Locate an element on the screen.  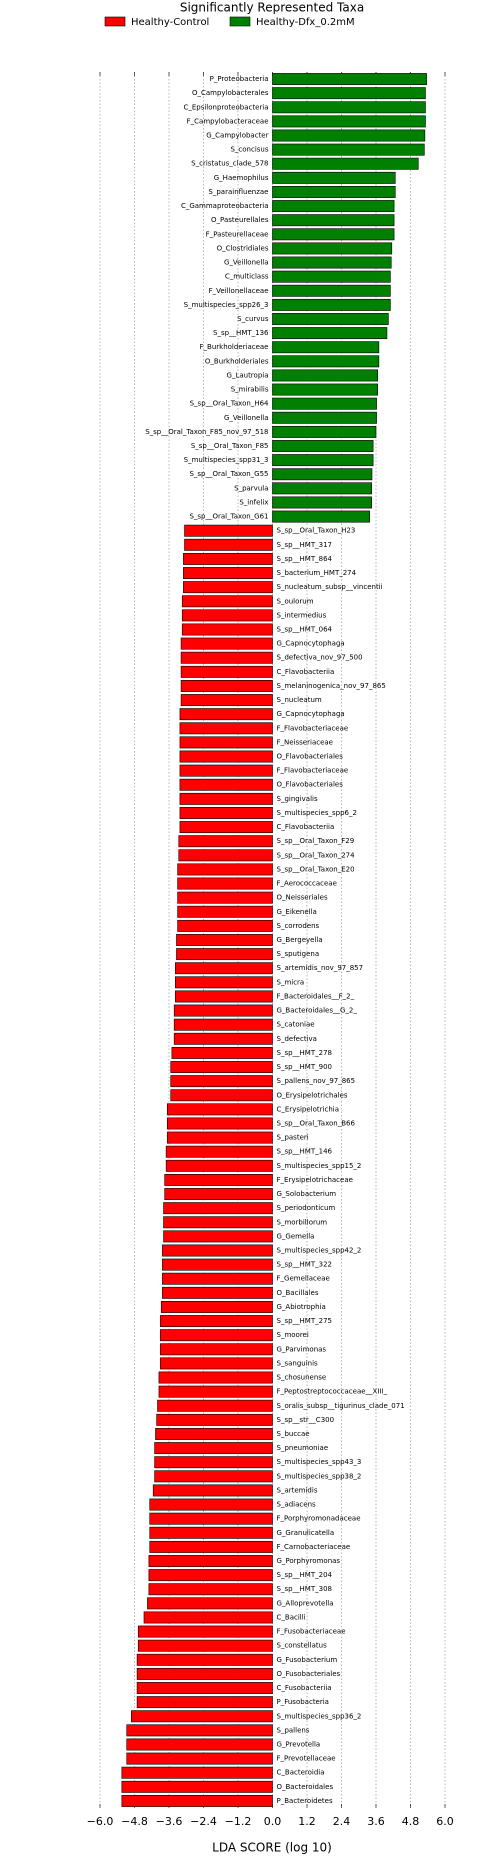
category-label: S_buccae is located at coordinates (293, 1434).